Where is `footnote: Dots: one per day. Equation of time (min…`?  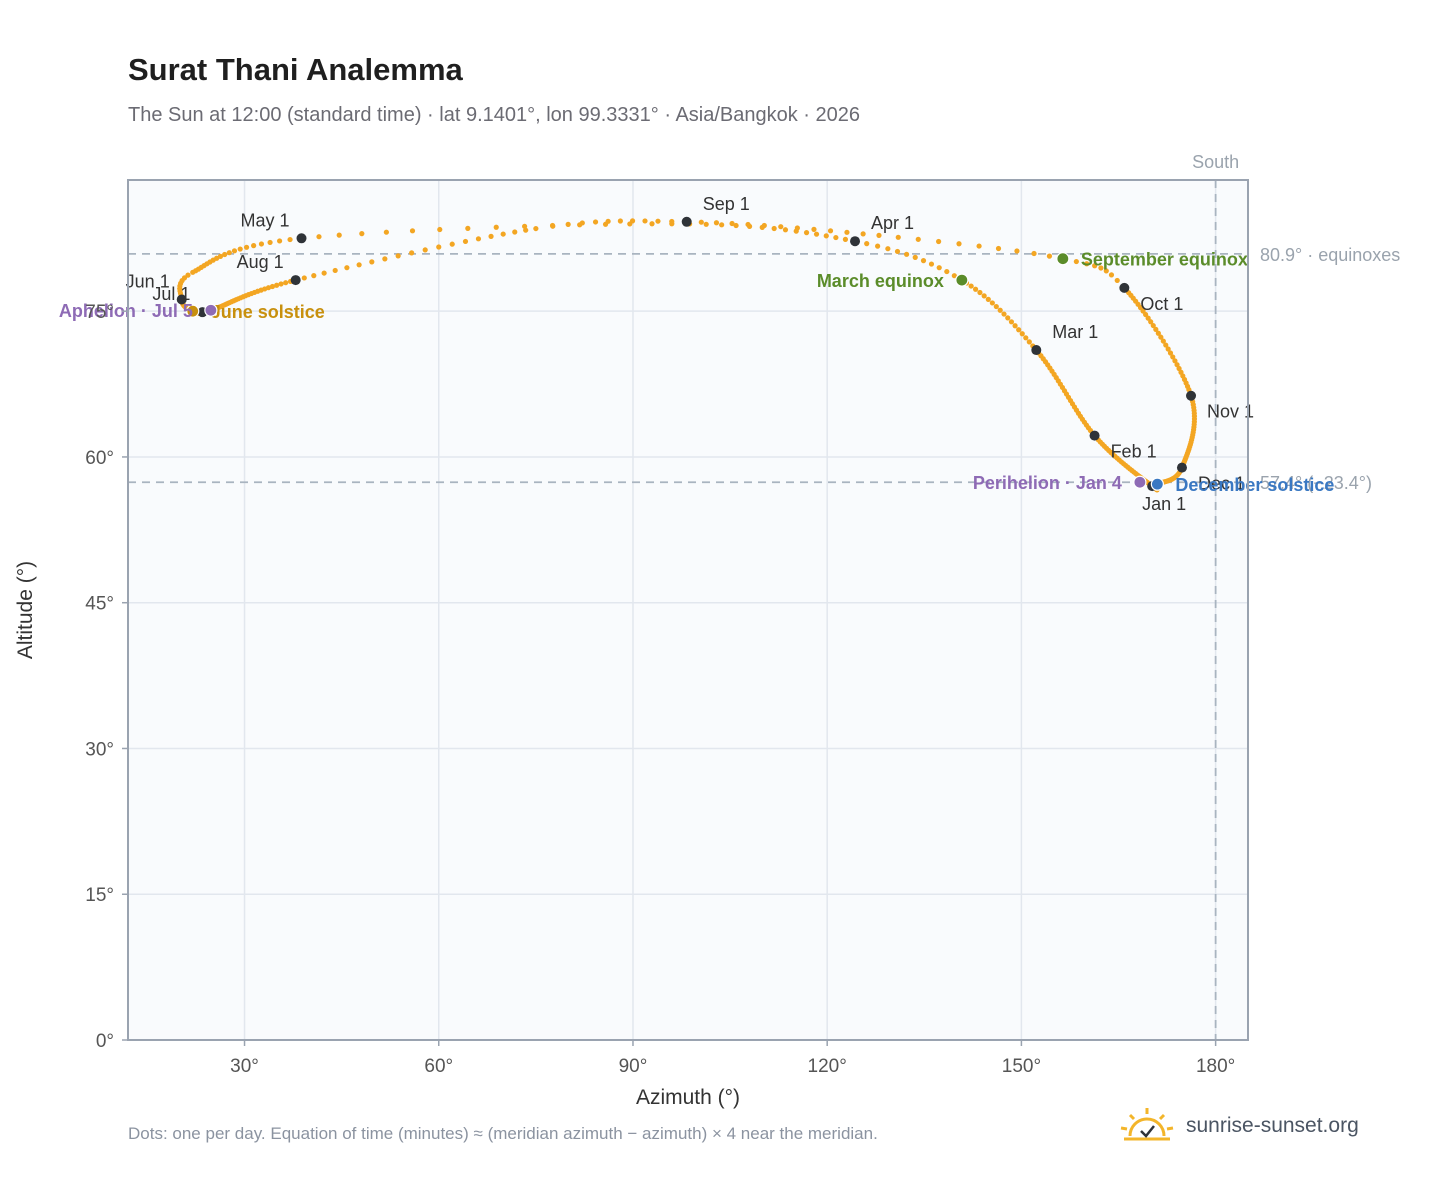 footnote: Dots: one per day. Equation of time (min… is located at coordinates (503, 1133).